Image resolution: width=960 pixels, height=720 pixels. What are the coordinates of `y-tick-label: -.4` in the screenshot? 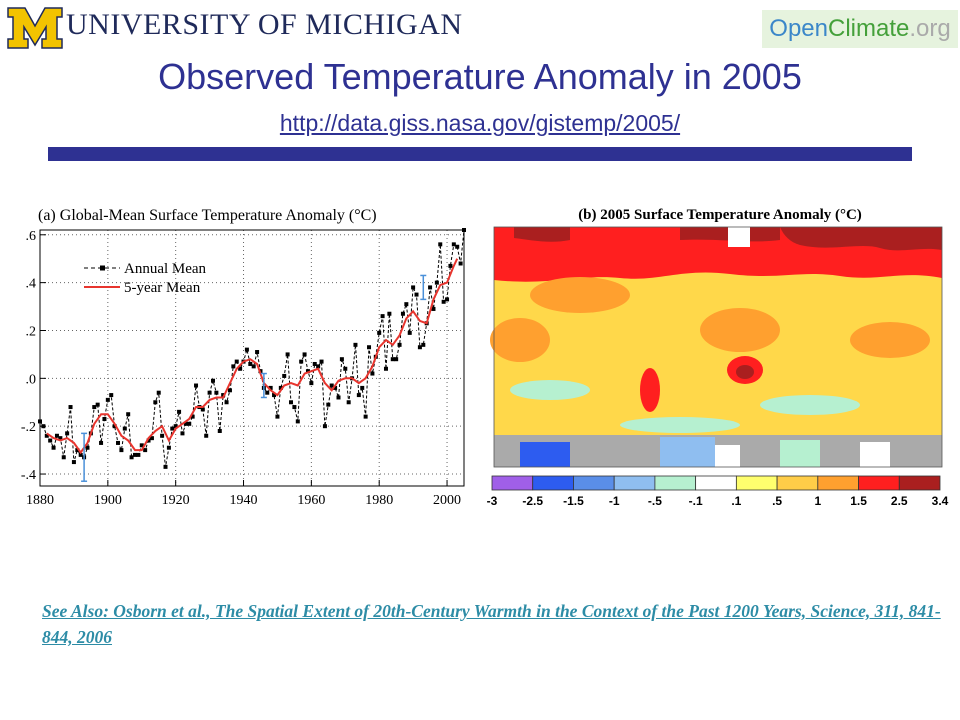 It's located at (28, 475).